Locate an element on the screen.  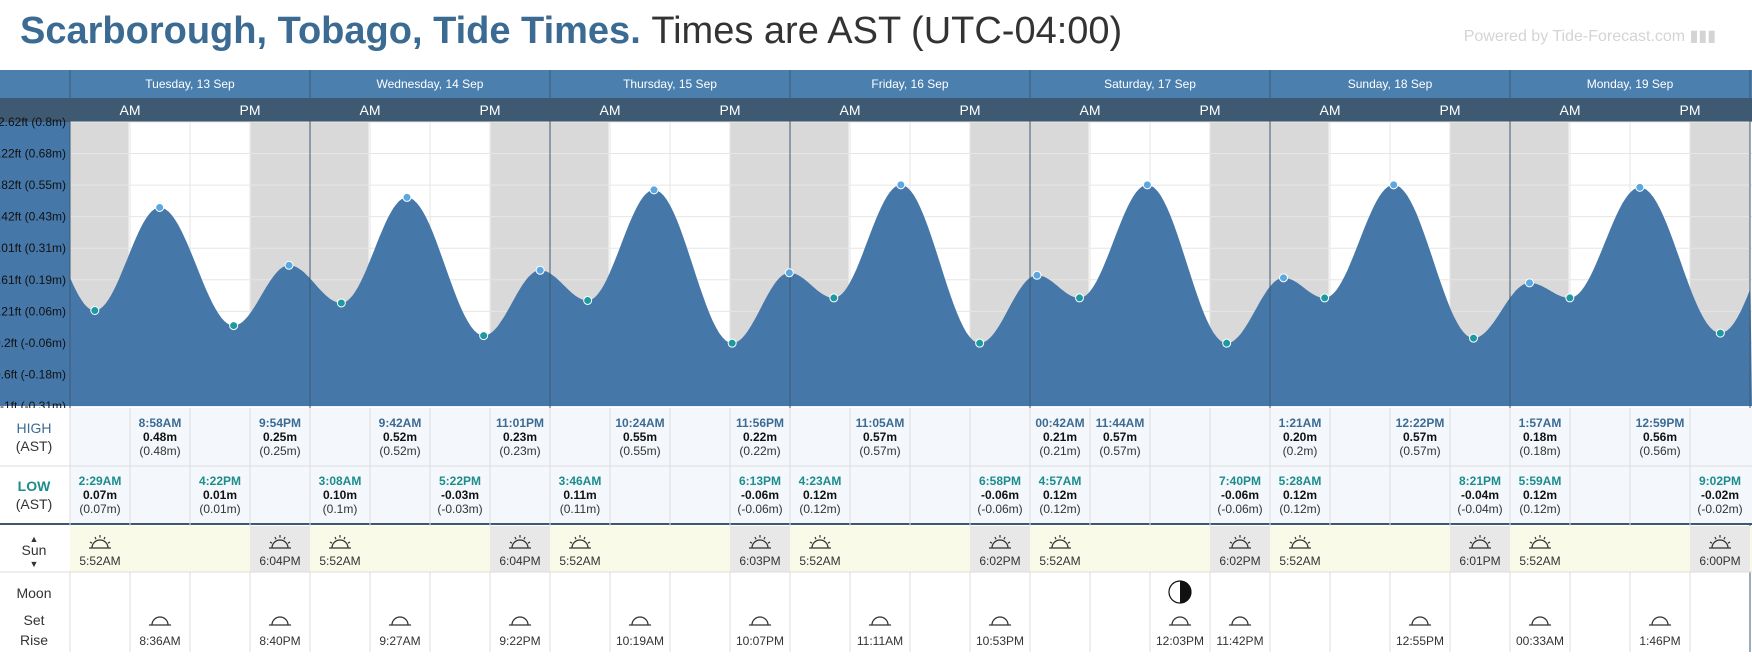
sun-label-column is located at coordinates (35, 549).